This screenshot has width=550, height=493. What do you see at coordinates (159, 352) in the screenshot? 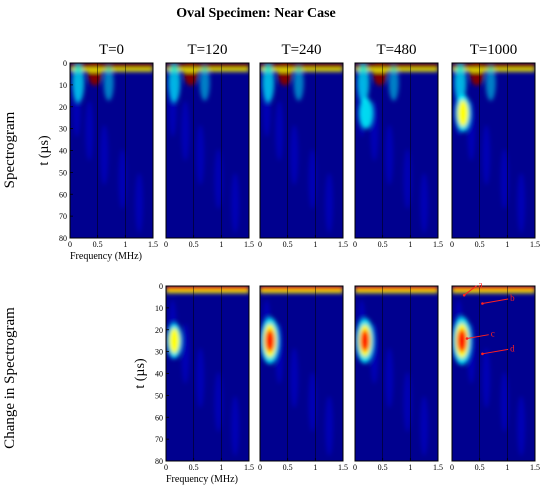
I see `y-tick-label: 30` at bounding box center [159, 352].